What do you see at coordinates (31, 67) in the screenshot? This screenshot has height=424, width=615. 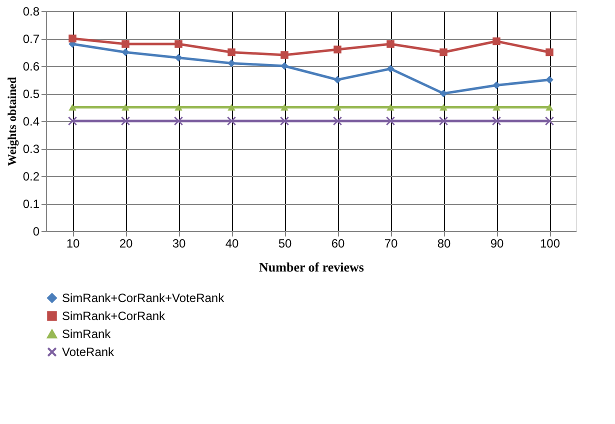 I see `y-tick-label: 0.6` at bounding box center [31, 67].